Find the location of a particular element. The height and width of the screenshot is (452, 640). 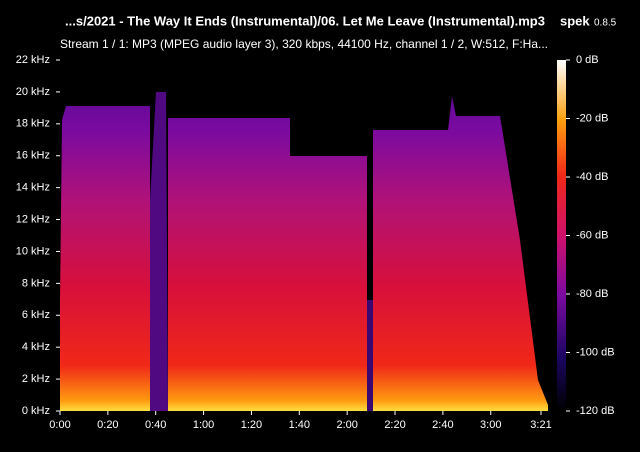

y-tick-label: 2 kHz is located at coordinates (36, 379).